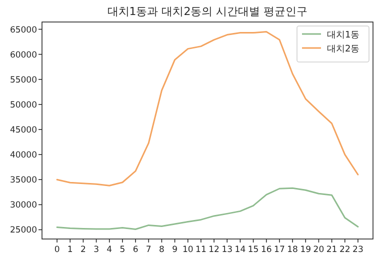 Image resolution: width=383 pixels, height=262 pixels. I want to click on x-tick-label: 19, so click(306, 250).